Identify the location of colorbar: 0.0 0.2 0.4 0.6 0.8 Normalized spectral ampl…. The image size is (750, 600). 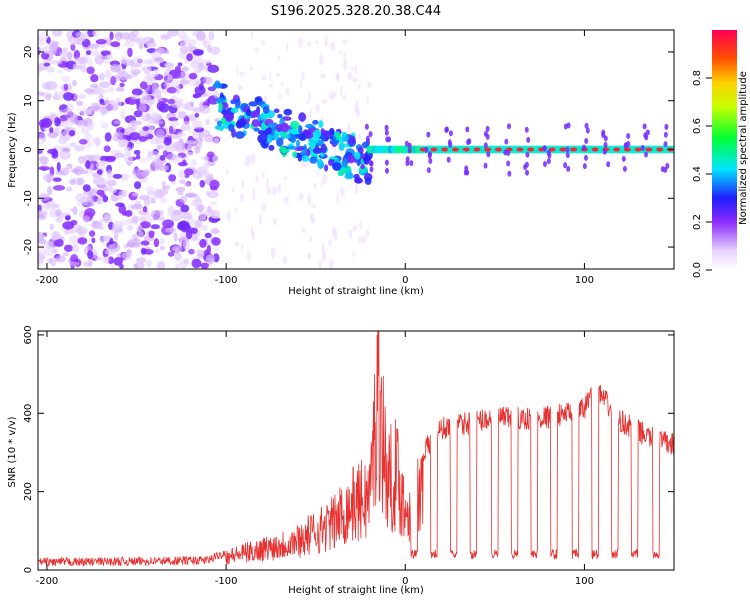
(720, 154).